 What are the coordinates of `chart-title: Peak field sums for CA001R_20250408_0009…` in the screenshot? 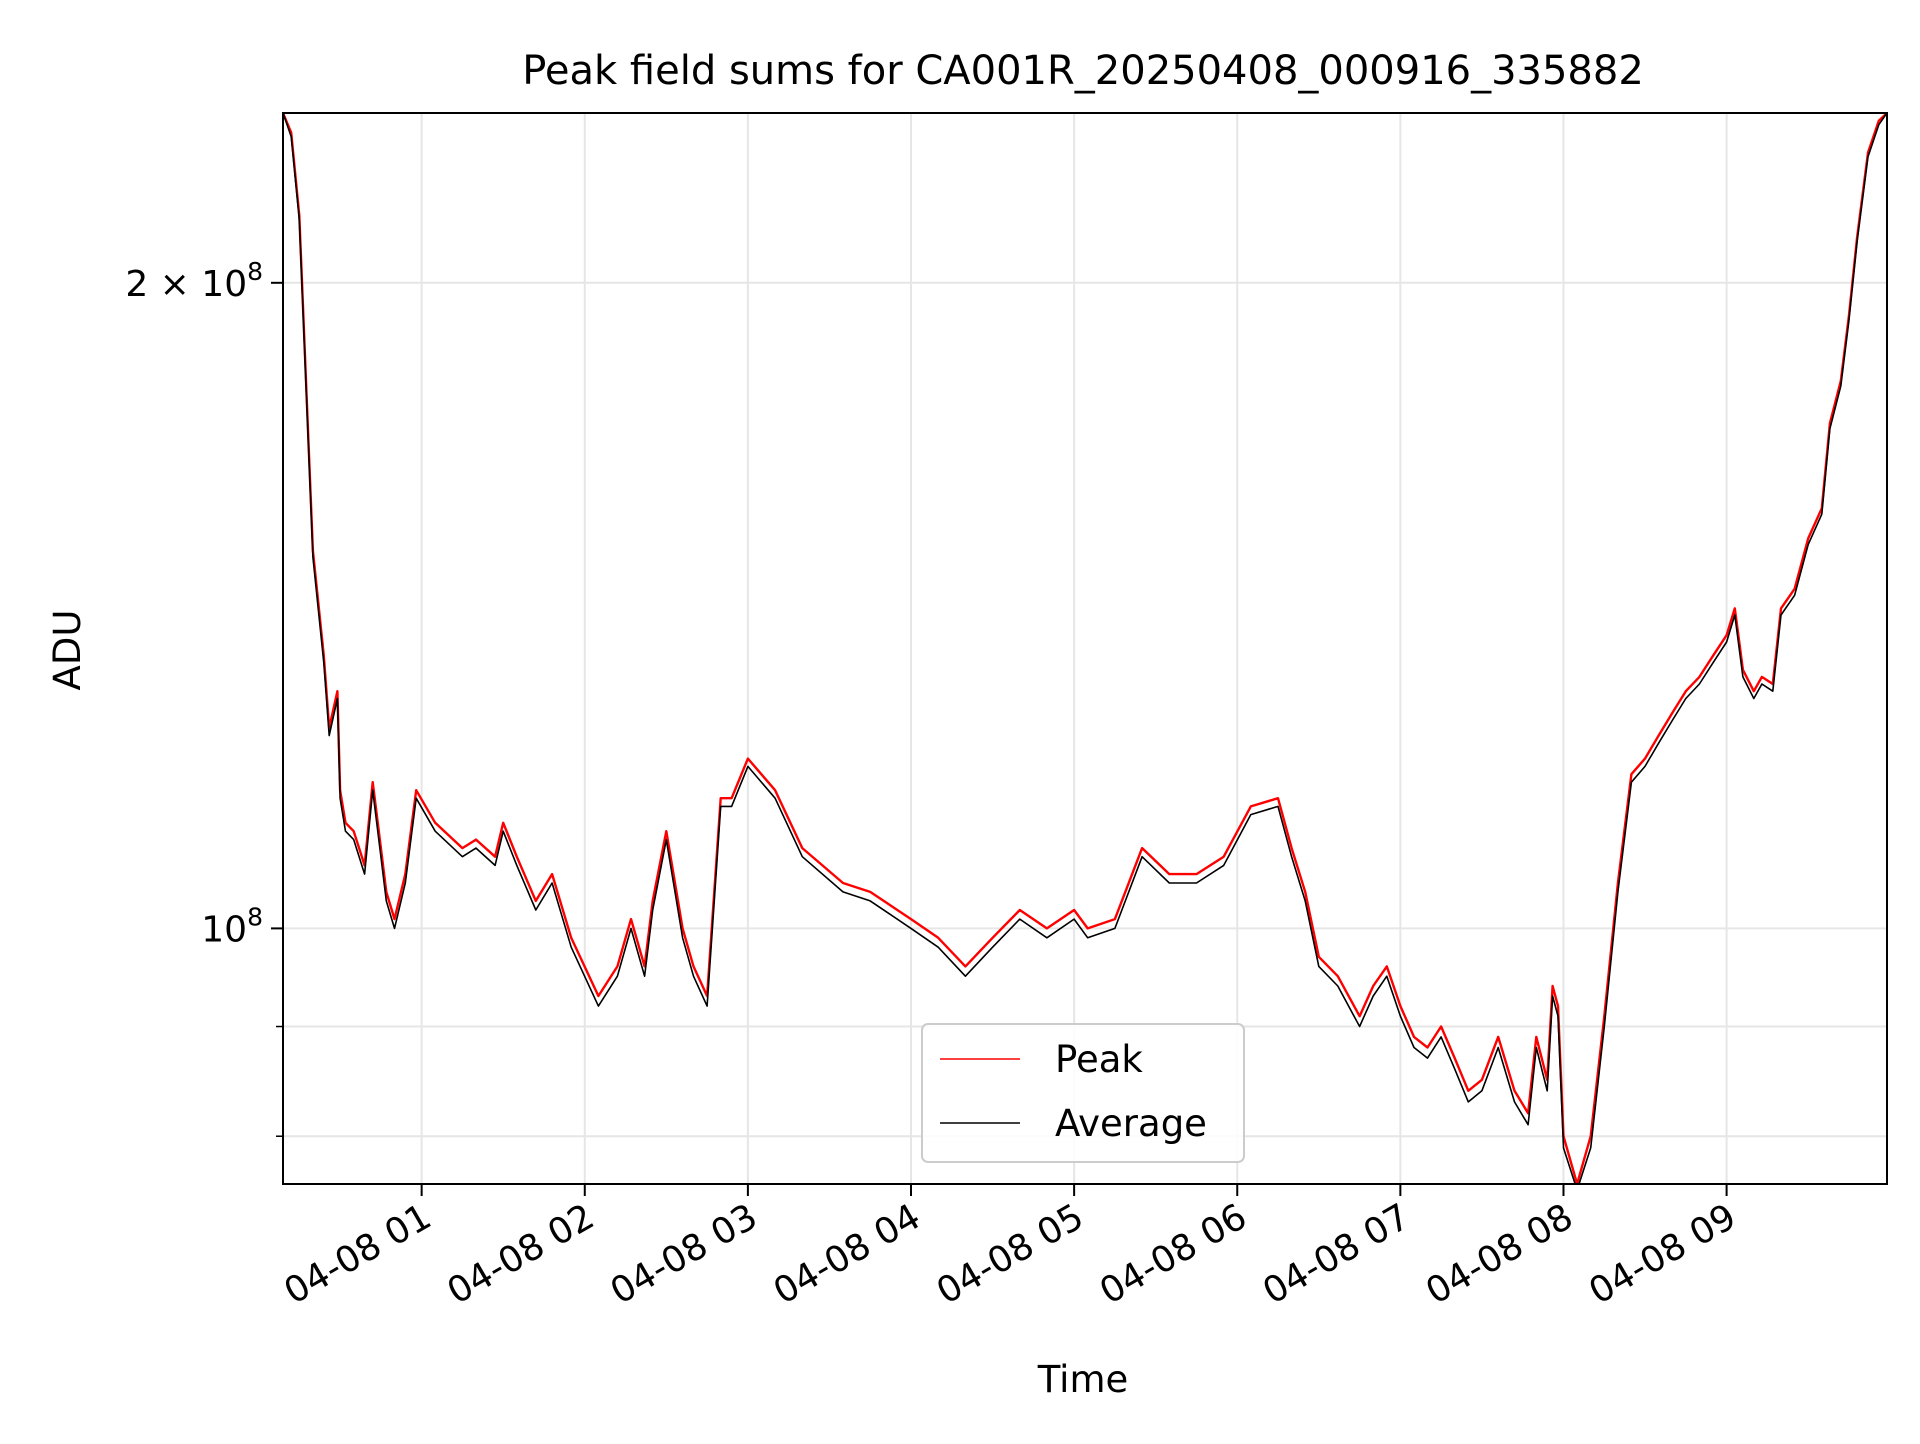 It's located at (1083, 71).